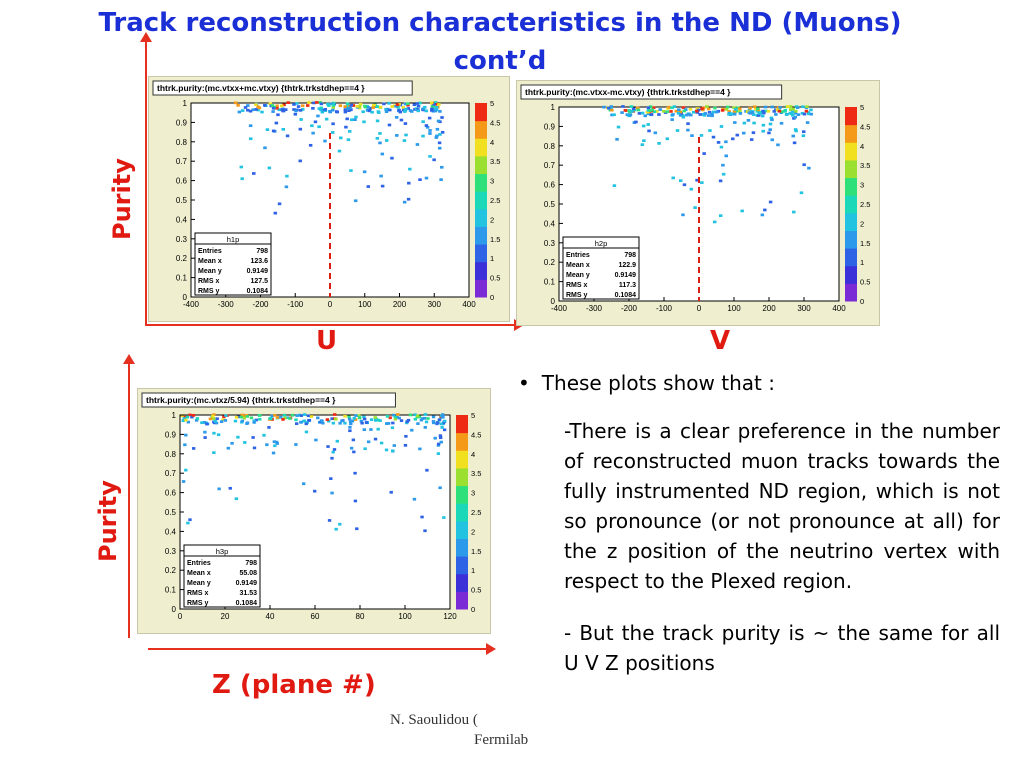  Describe the element at coordinates (129, 359) in the screenshot. I see `bottom-y-axis-arrowhead` at that location.